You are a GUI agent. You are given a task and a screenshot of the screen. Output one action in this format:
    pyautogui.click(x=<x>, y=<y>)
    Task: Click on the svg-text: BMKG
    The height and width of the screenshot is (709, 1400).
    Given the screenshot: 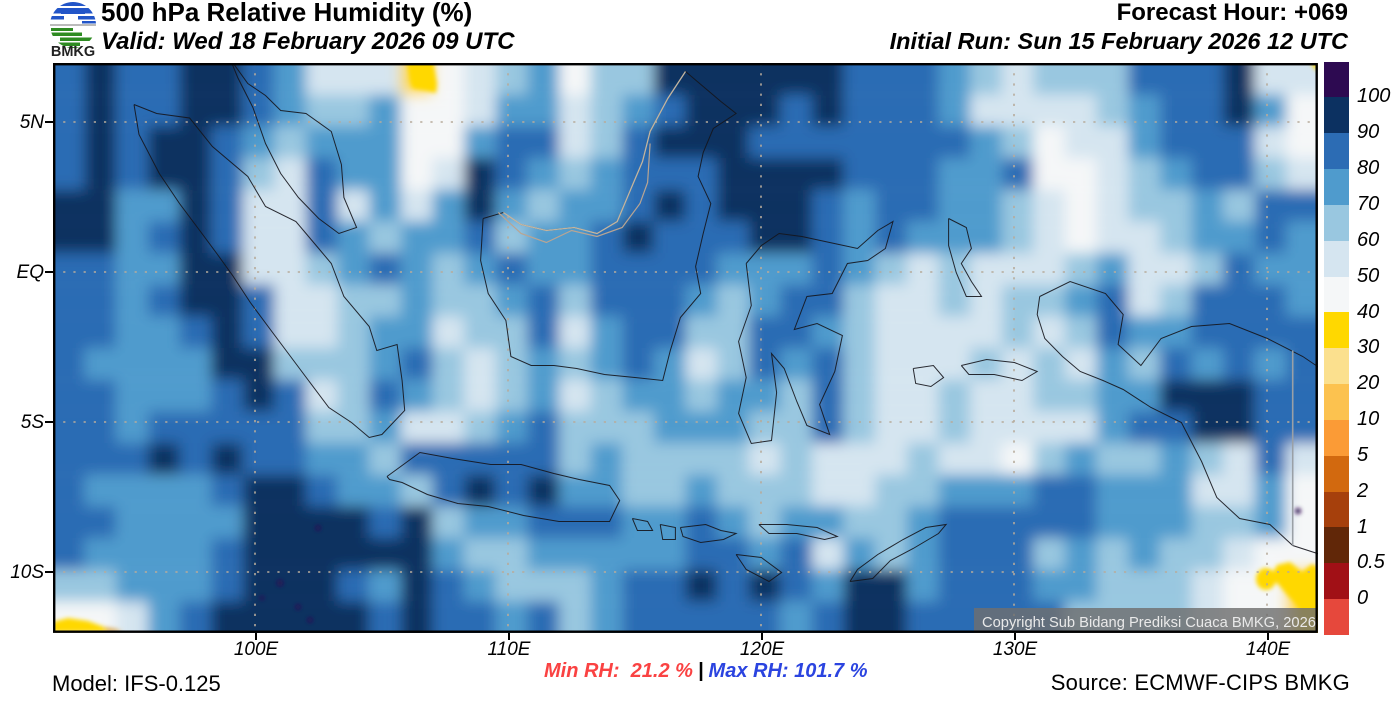 What is the action you would take?
    pyautogui.click(x=73, y=50)
    